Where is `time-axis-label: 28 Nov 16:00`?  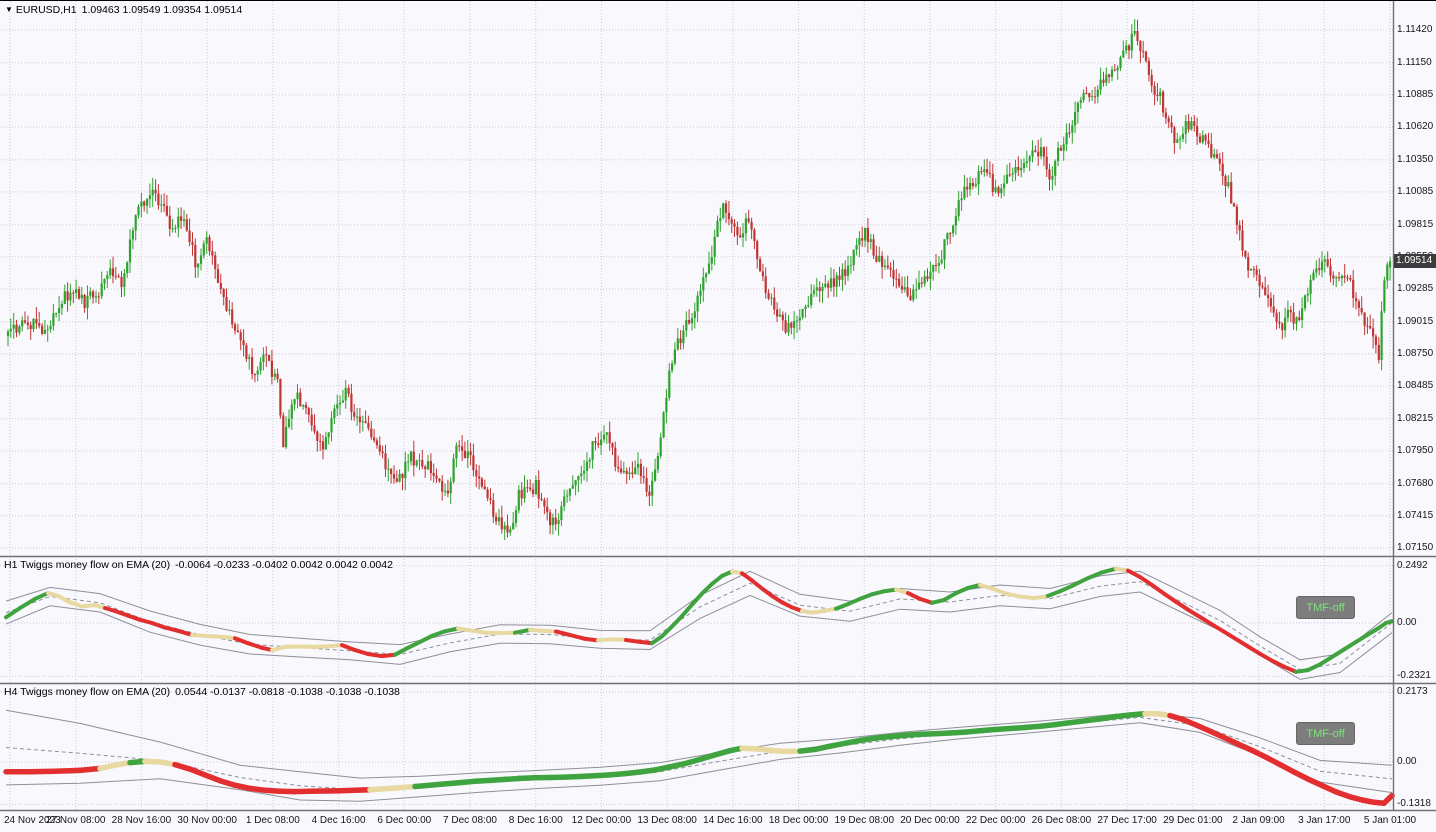
time-axis-label: 28 Nov 16:00 is located at coordinates (141, 820).